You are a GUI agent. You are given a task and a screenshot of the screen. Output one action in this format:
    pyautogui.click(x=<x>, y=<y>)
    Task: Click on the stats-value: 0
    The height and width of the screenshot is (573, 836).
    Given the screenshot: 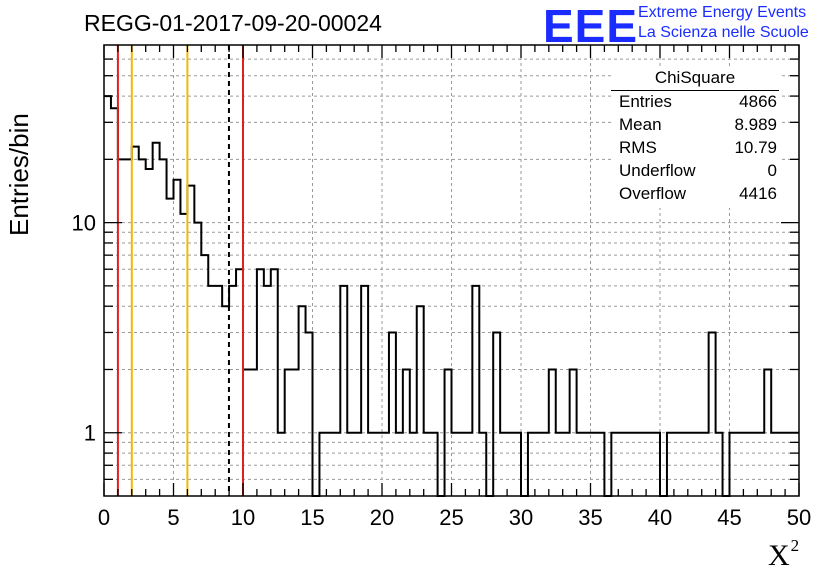 What is the action you would take?
    pyautogui.click(x=772, y=170)
    